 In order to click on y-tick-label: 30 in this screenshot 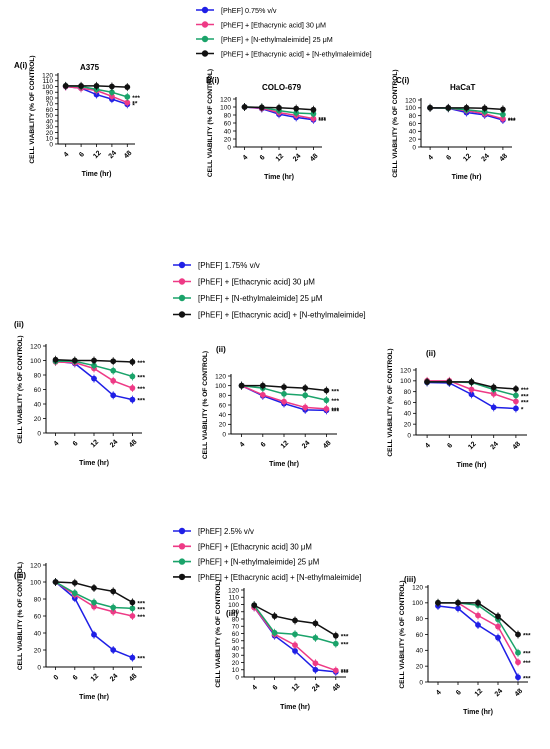, I will do `click(236, 656)`.